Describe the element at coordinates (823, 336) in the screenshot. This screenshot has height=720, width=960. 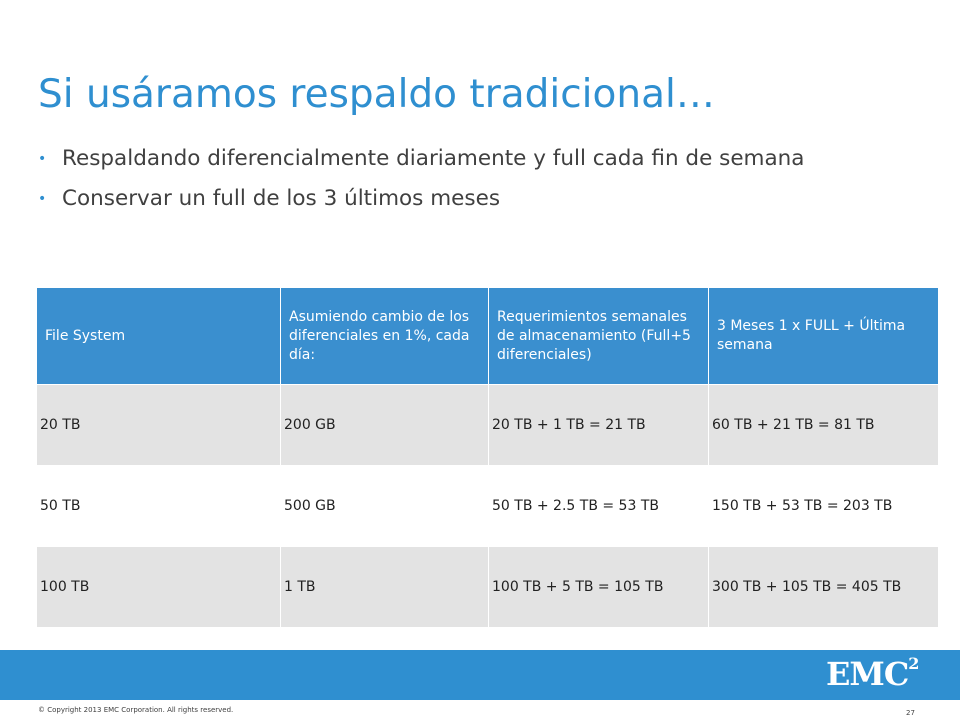
I see `column-header: 3 Meses 1 x FULL + Última semana` at that location.